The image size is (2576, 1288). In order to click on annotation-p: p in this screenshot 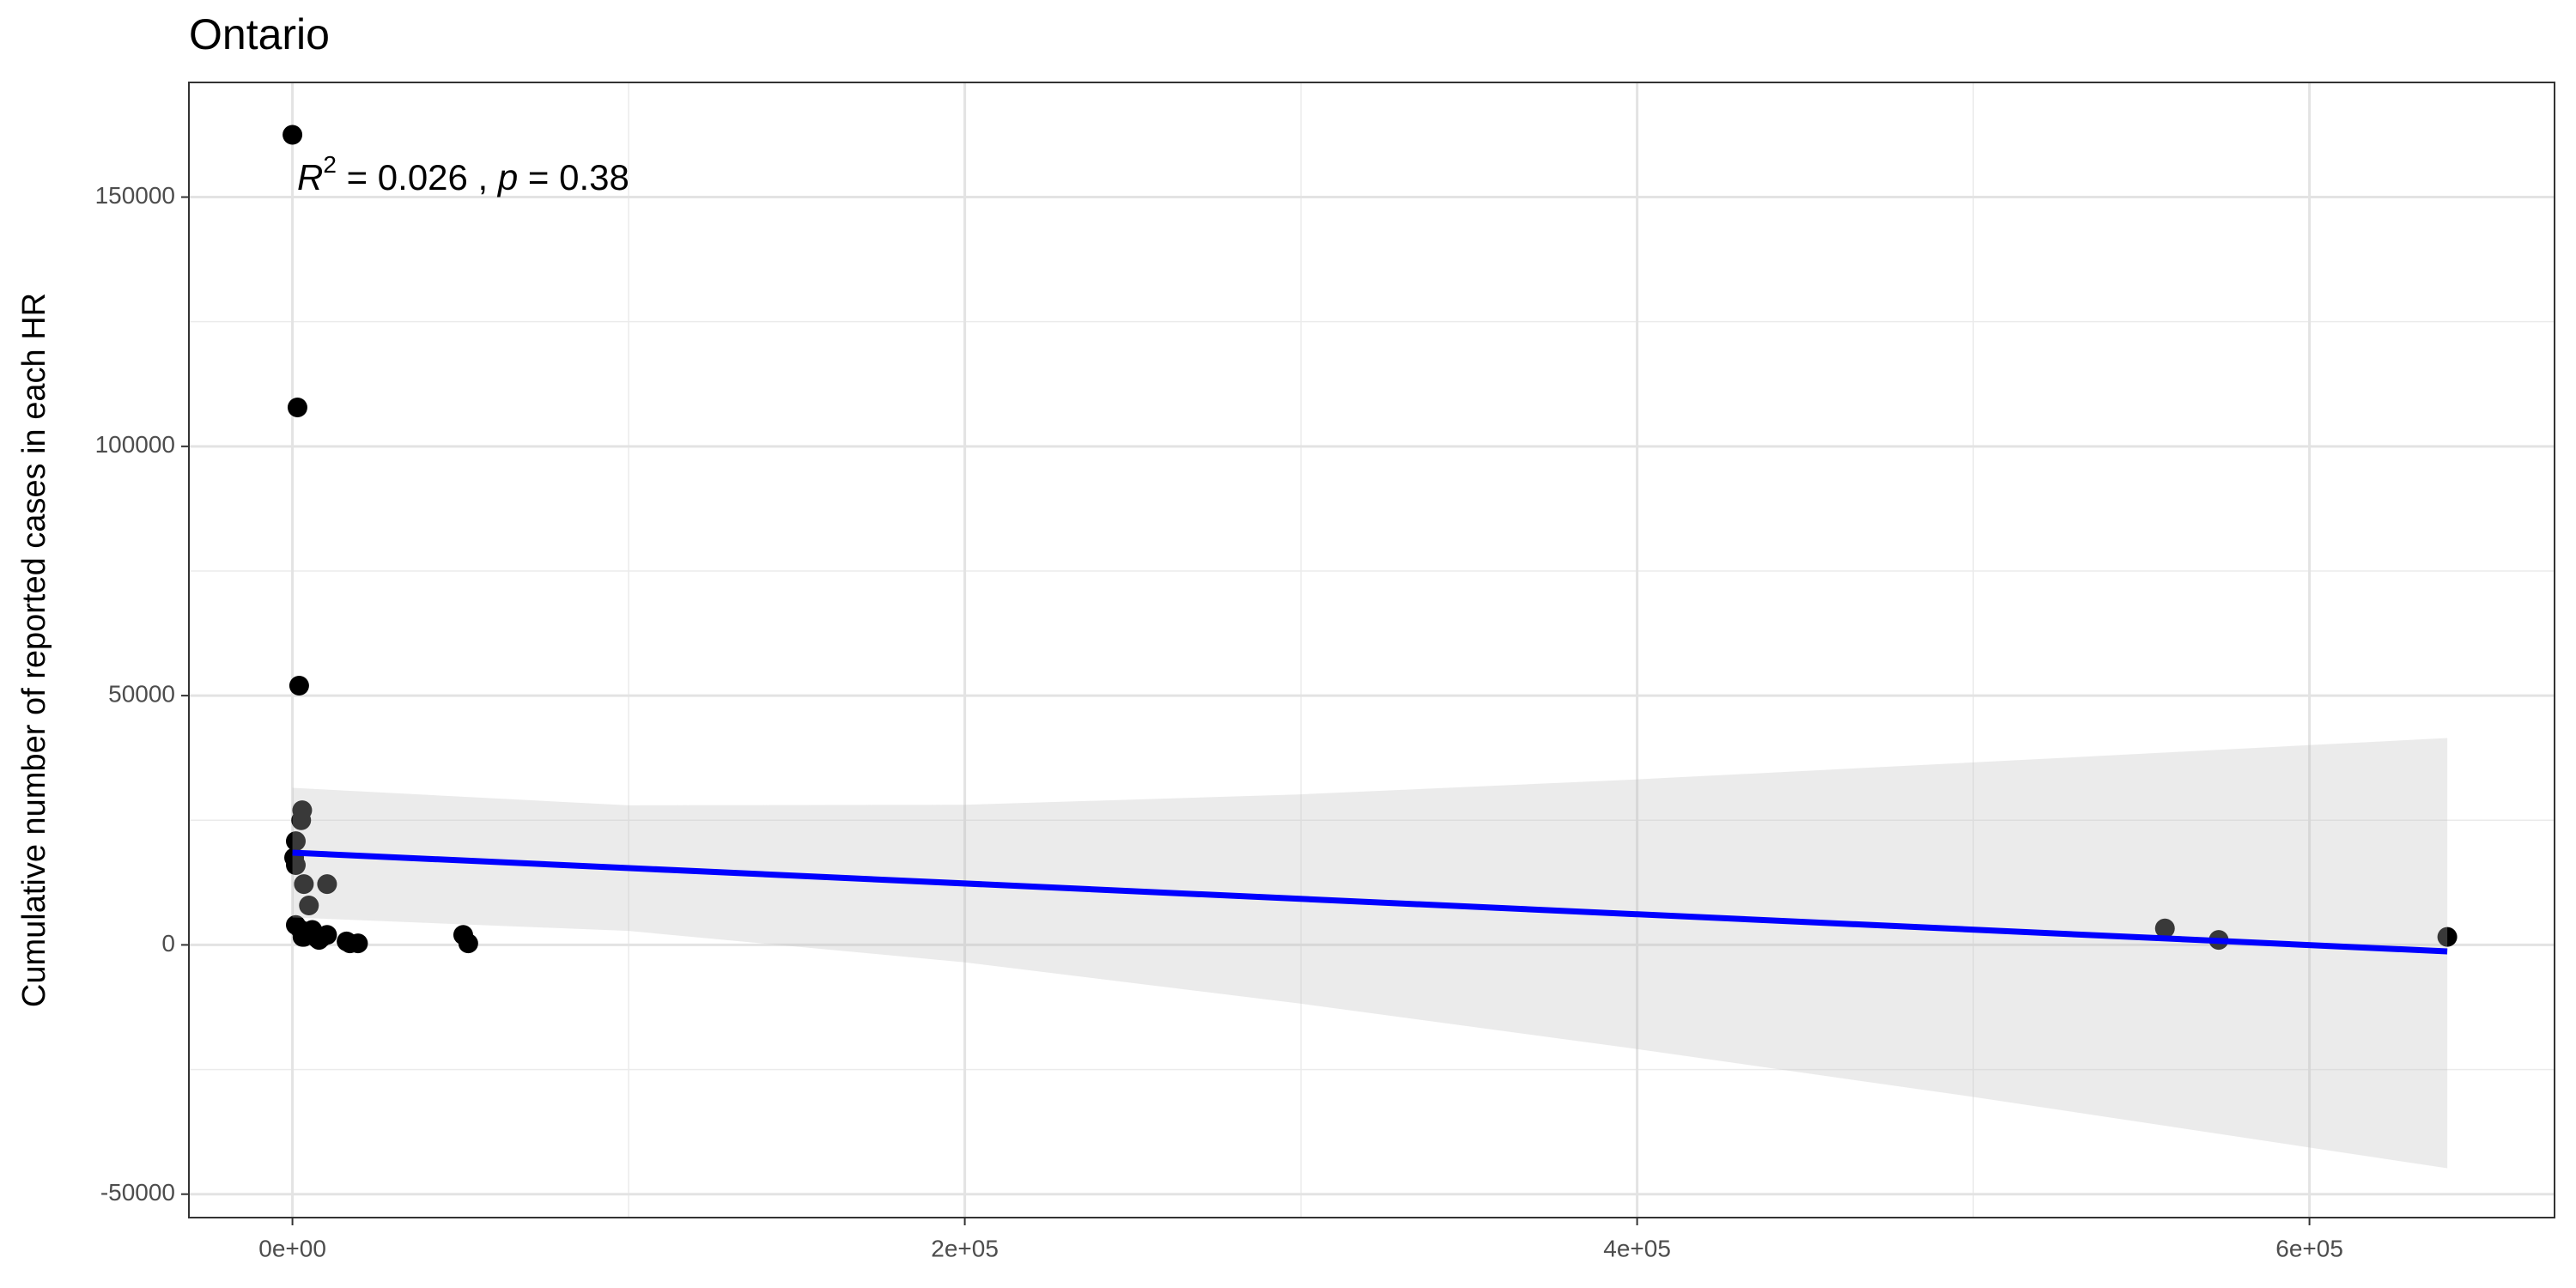, I will do `click(507, 177)`.